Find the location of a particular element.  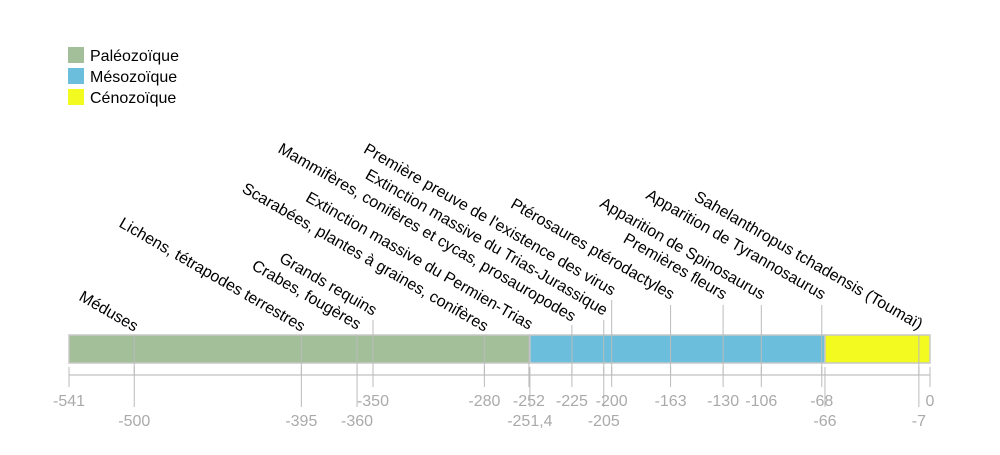

tick-label: -541 is located at coordinates (69, 401).